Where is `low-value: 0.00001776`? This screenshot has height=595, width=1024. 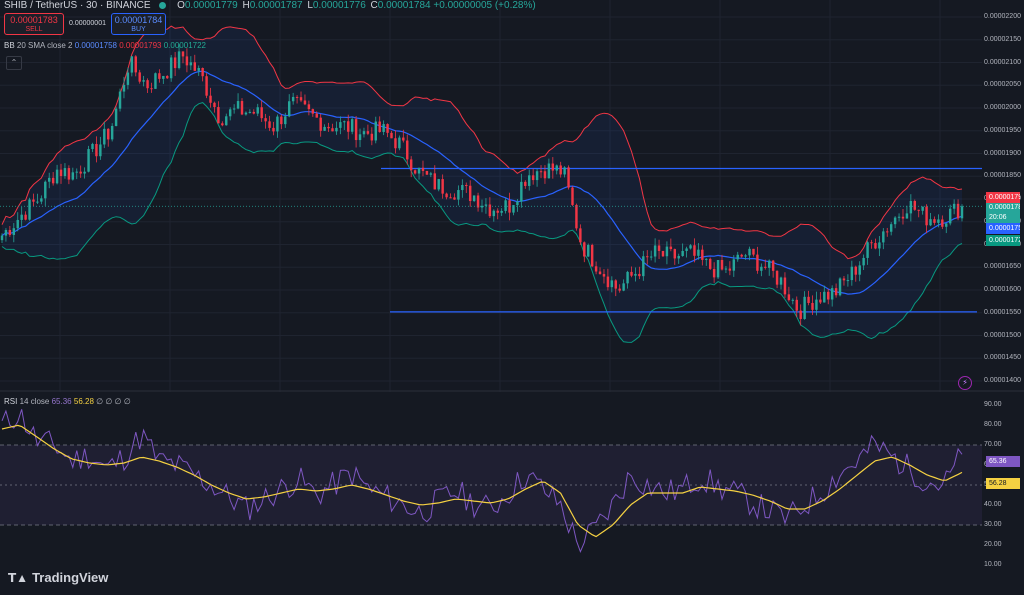 low-value: 0.00001776 is located at coordinates (339, 5).